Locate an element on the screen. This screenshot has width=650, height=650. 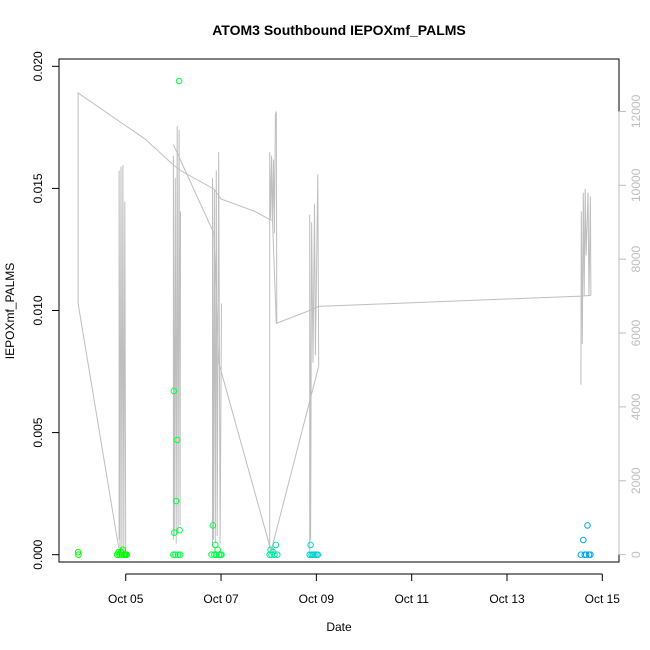
y2-axis: 0 2000 4000 6000 8000 10000 12000 is located at coordinates (630, 326).